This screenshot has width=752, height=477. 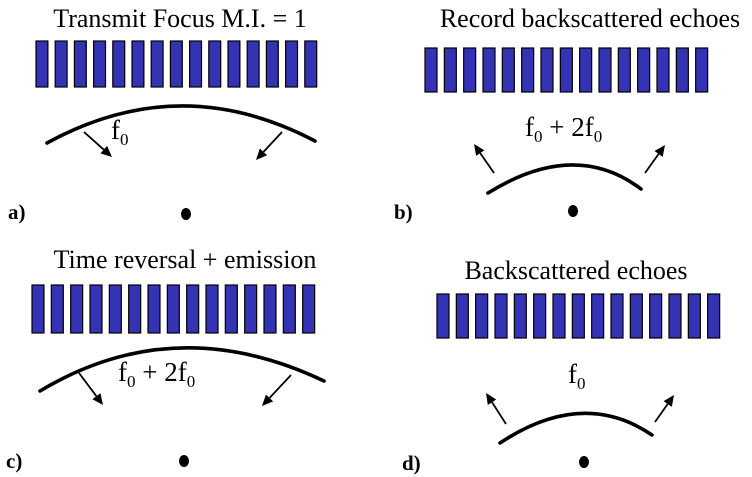 What do you see at coordinates (575, 270) in the screenshot?
I see `panel-title: Backscattered echoes` at bounding box center [575, 270].